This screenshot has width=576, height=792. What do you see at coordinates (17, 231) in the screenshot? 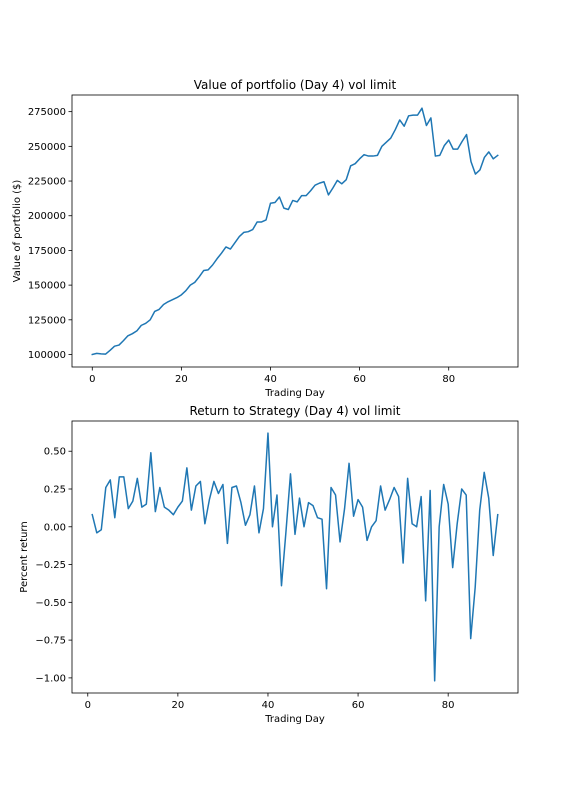
I see `y-axis-label: Value of portfolio ($)` at bounding box center [17, 231].